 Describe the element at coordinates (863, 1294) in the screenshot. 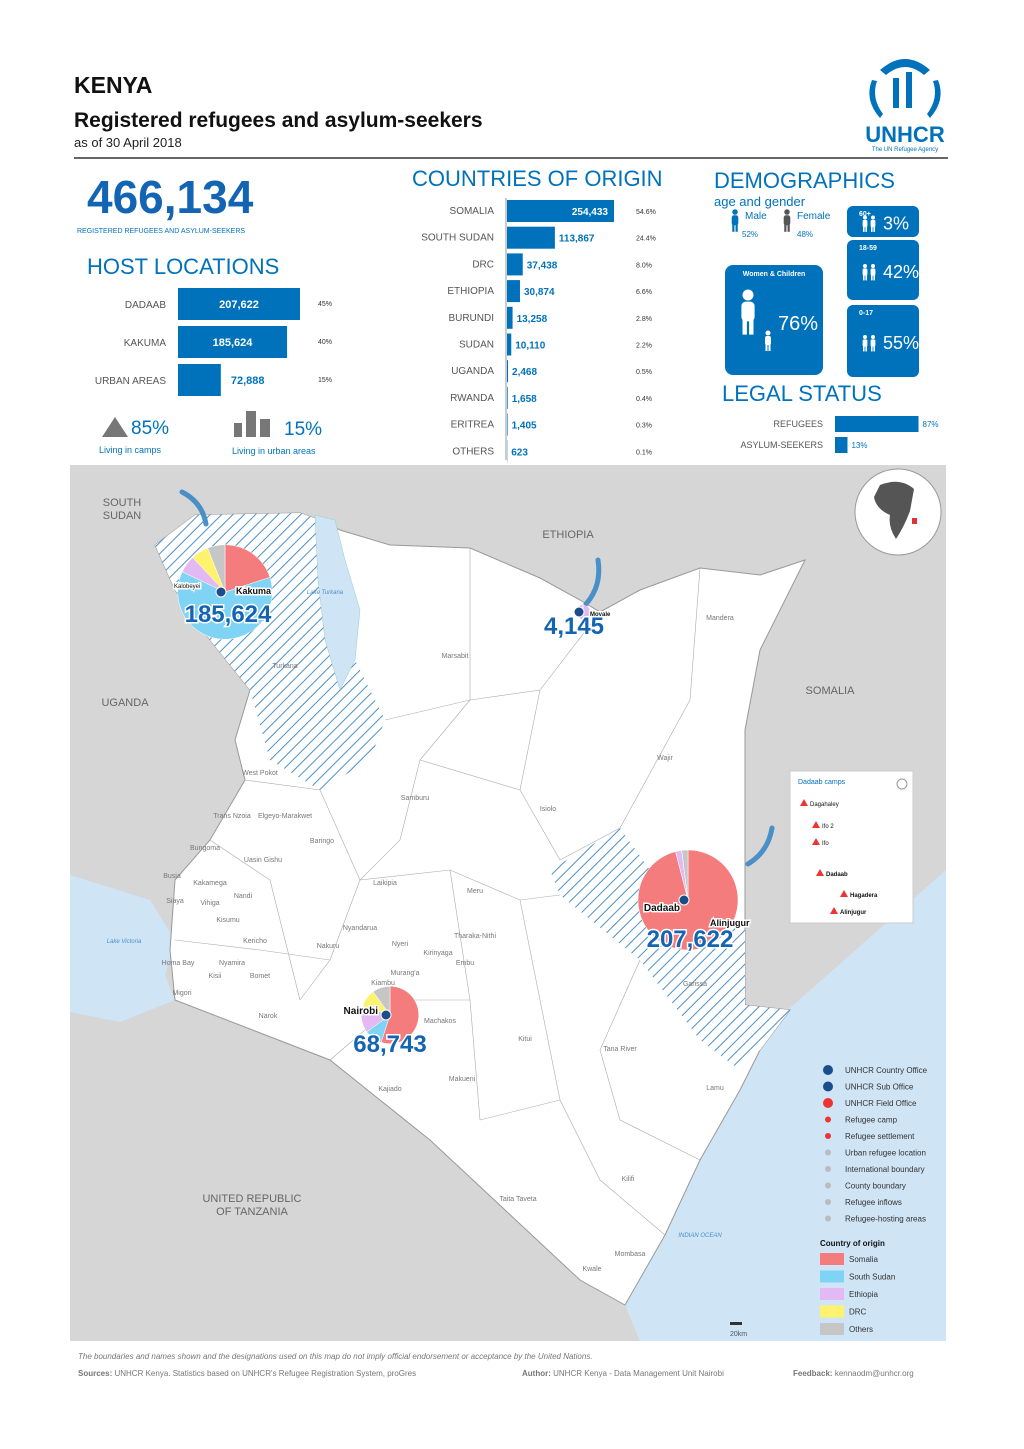

I see `legend-label: Ethiopia` at that location.